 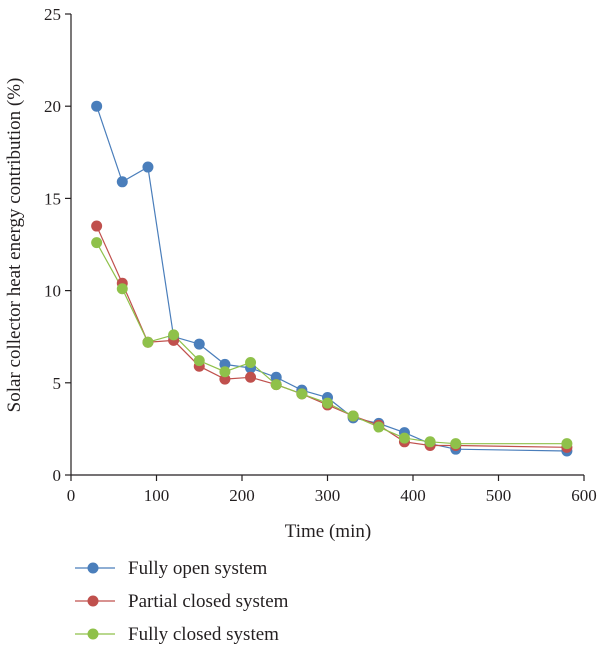 I want to click on y-tick-label: 15, so click(x=52, y=198).